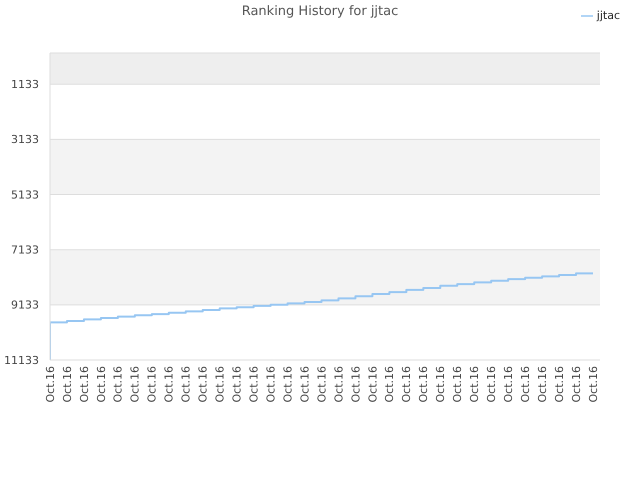  I want to click on y-tick-label: 3133, so click(25, 139).